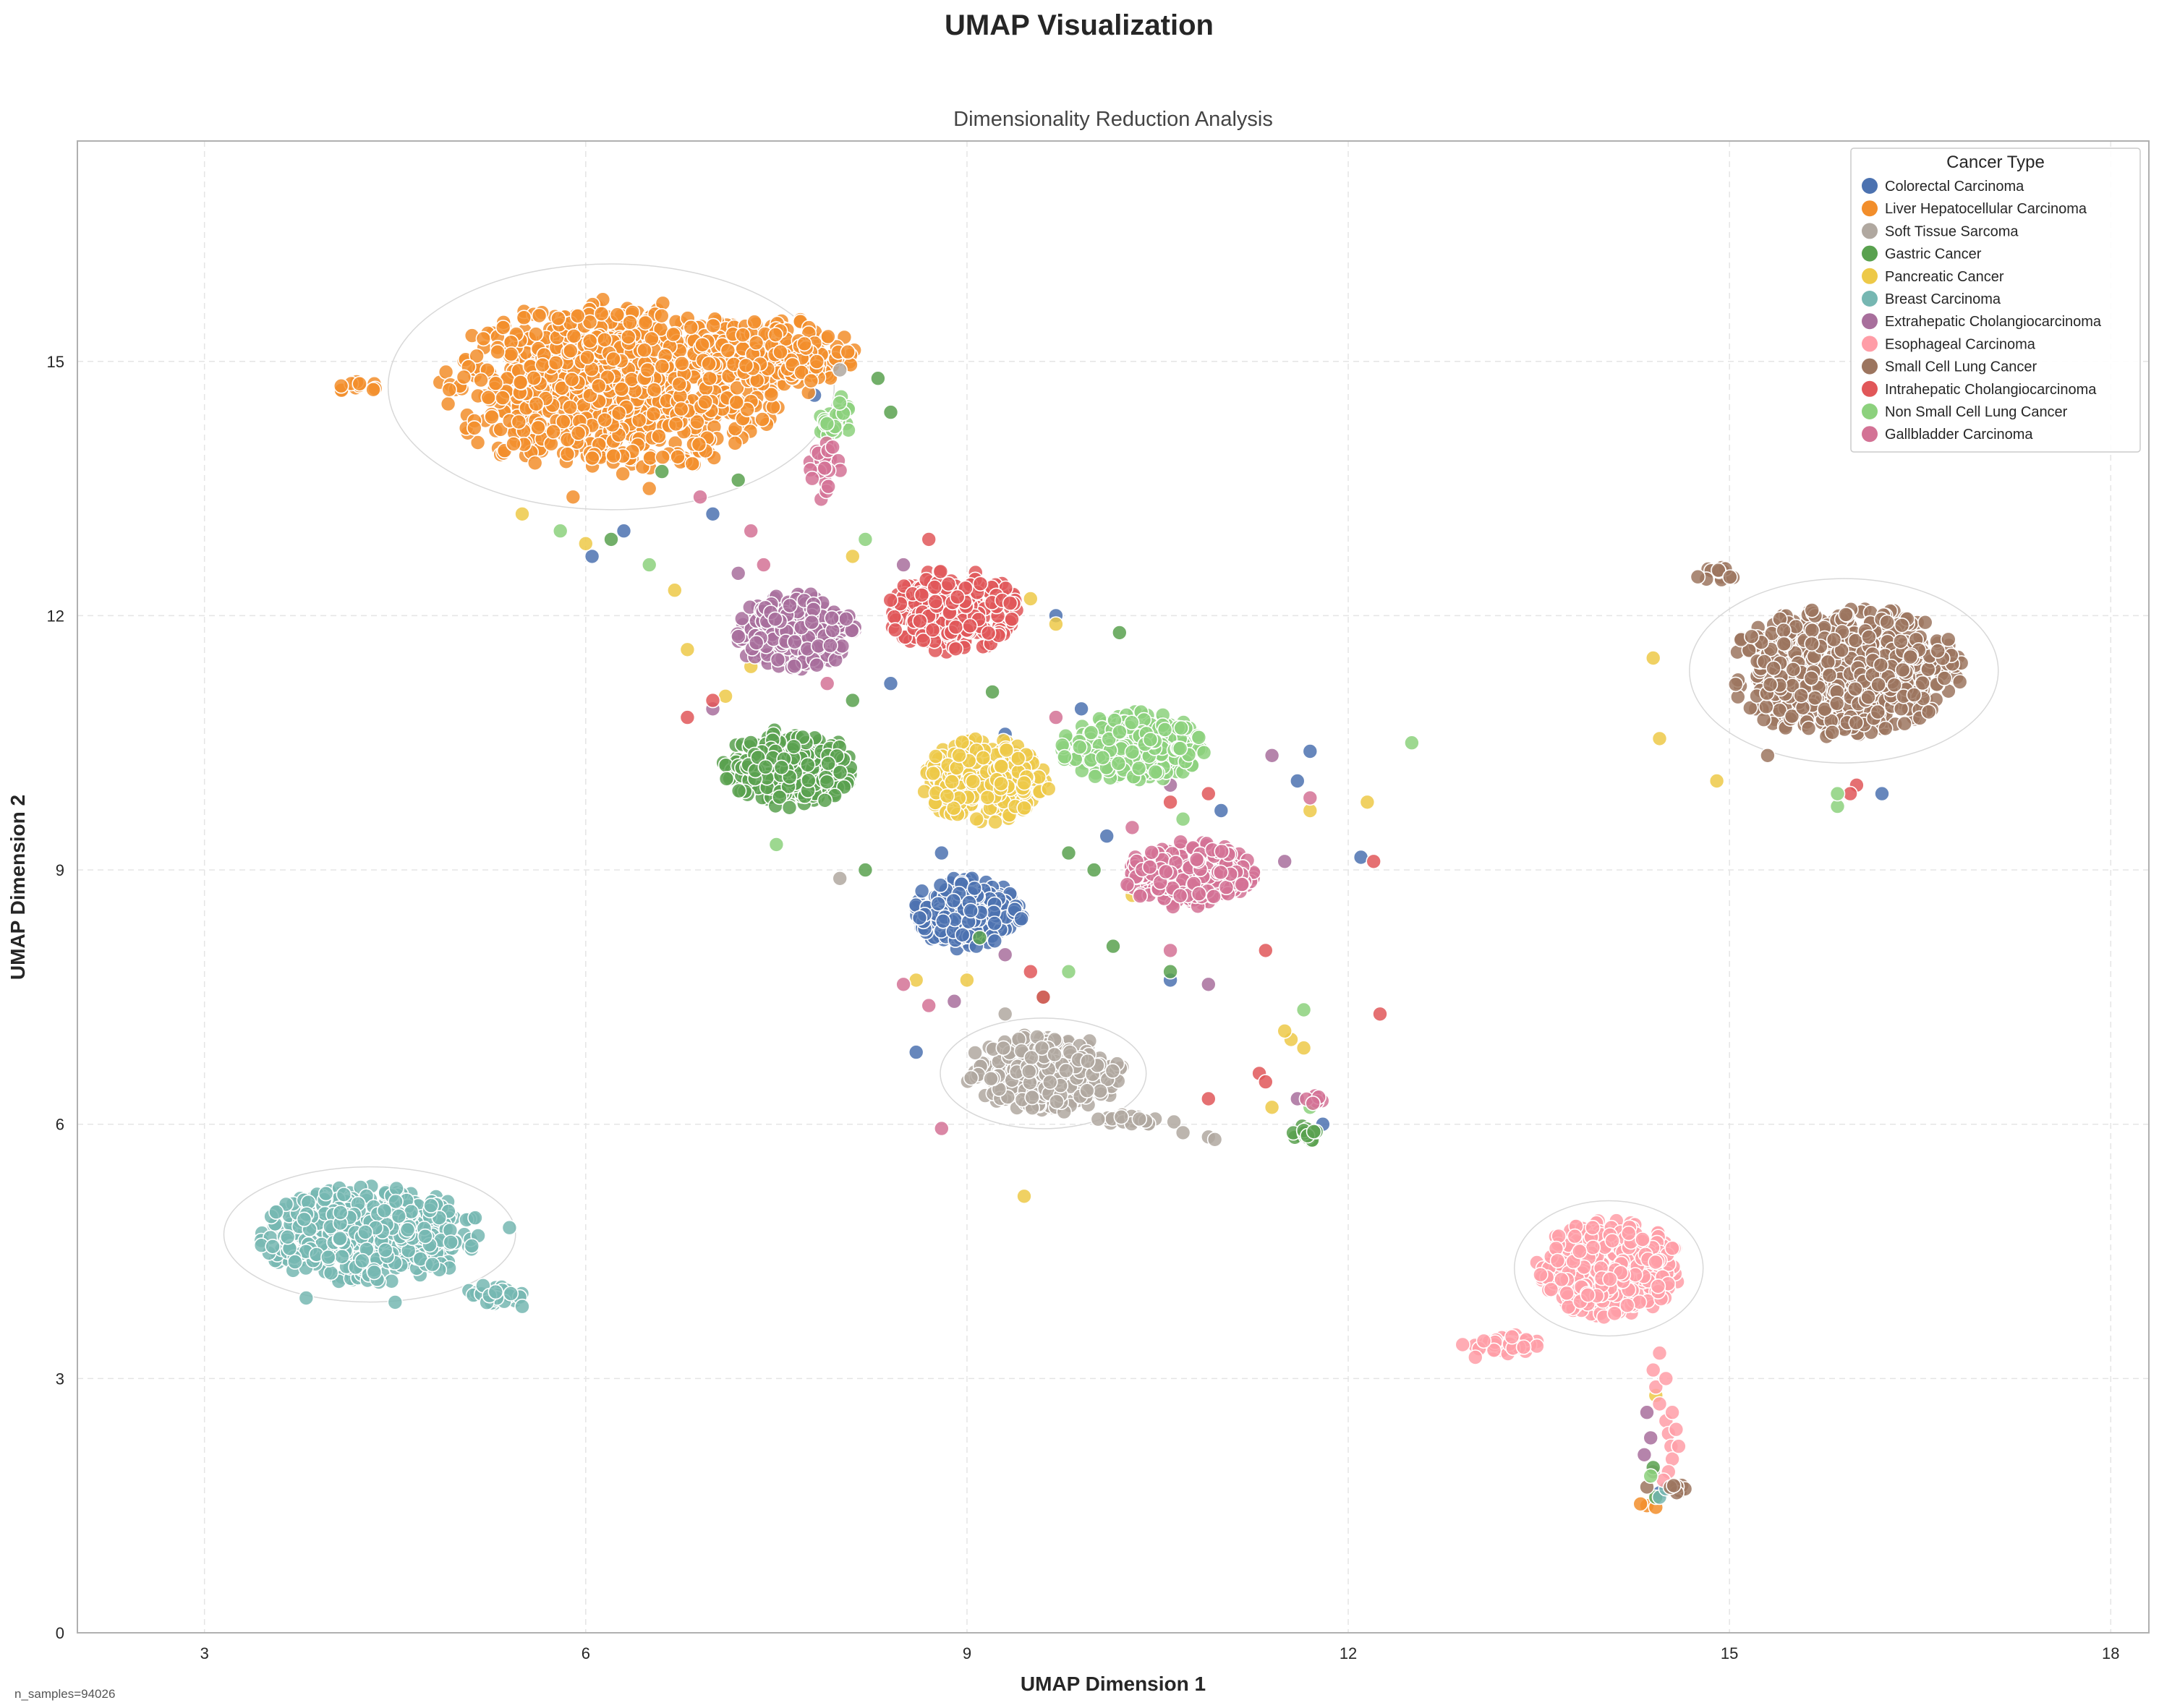 The width and height of the screenshot is (2159, 1708). I want to click on figure-suptitle: UMAP Visualization, so click(1079, 25).